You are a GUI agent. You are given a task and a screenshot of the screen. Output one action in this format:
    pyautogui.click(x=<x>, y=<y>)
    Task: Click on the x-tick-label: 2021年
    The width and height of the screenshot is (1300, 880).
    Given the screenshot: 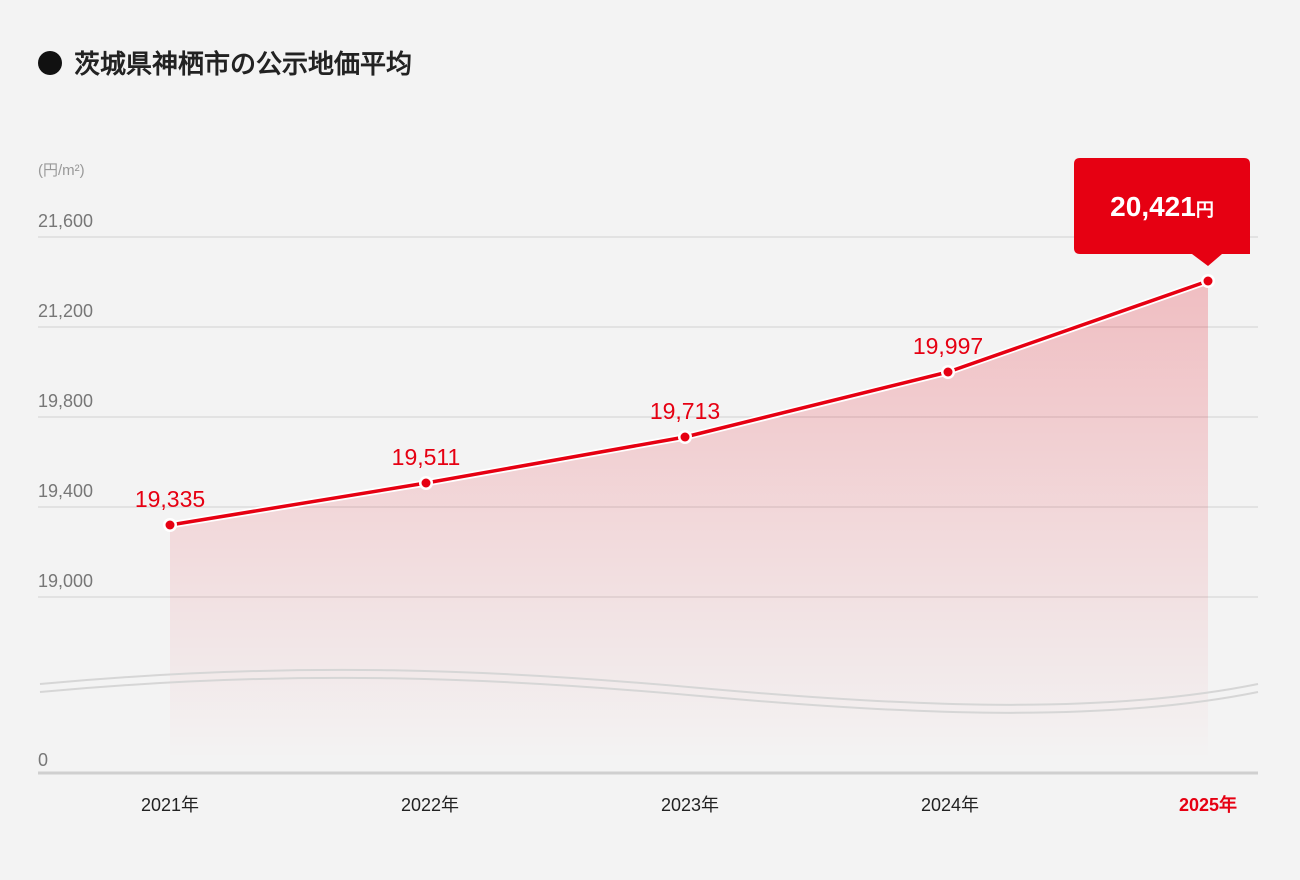 What is the action you would take?
    pyautogui.click(x=170, y=805)
    